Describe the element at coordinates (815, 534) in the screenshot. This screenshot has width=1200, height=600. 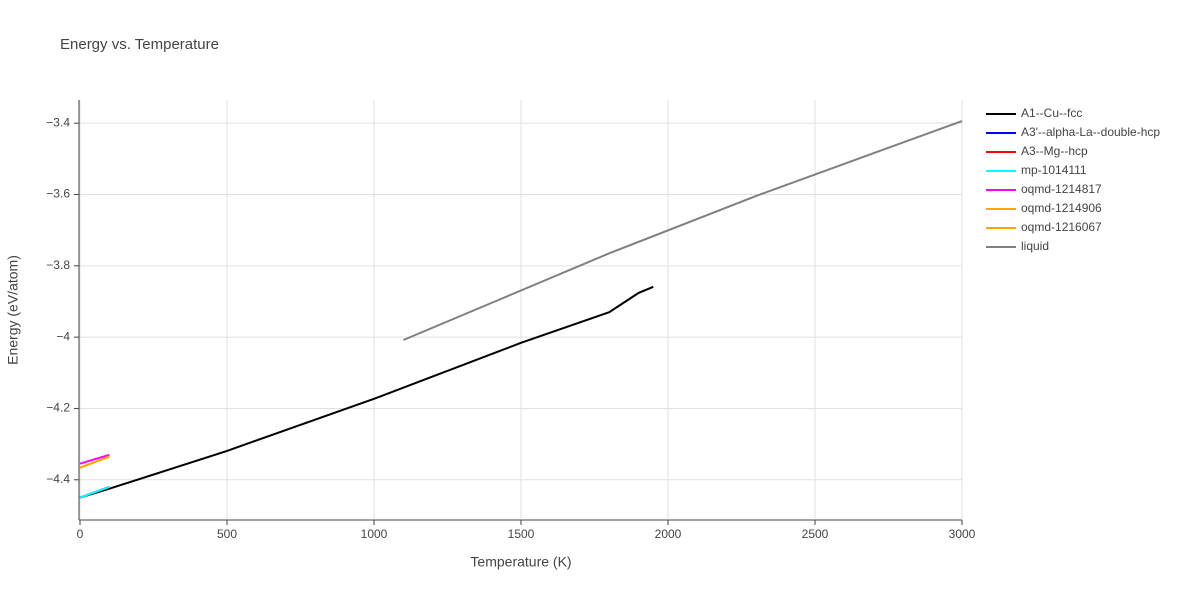
I see `x-tick-label: 2500` at that location.